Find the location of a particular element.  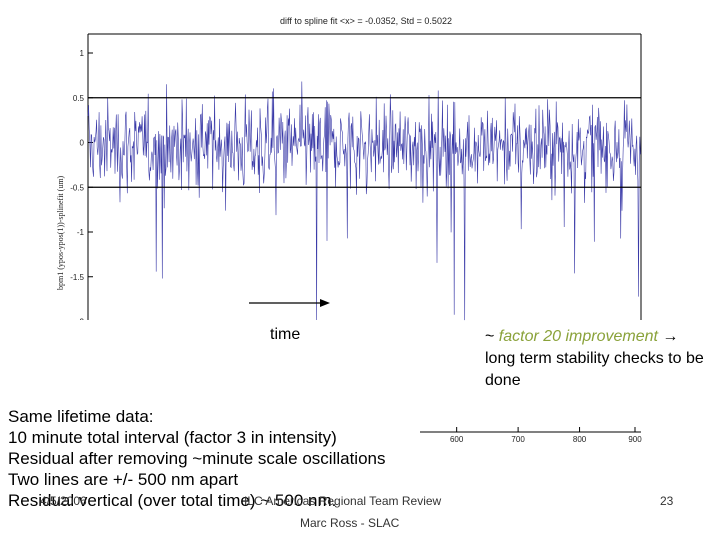

x-tick-label: 800 is located at coordinates (580, 439).